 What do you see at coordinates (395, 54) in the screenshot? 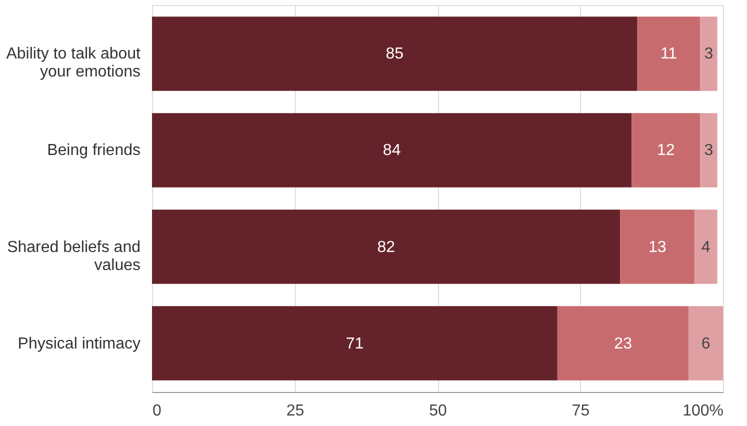
I see `data-label: 85` at bounding box center [395, 54].